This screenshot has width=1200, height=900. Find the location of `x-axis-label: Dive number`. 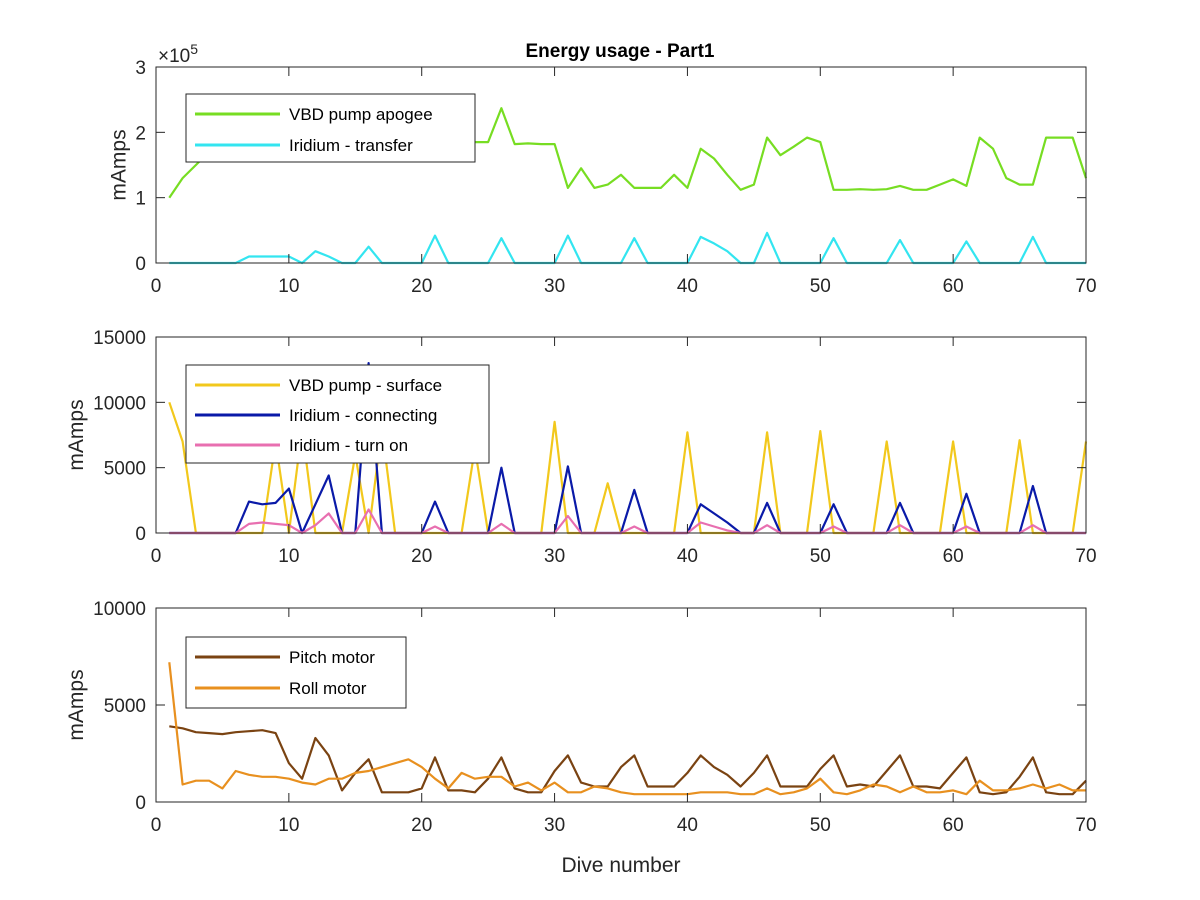

x-axis-label: Dive number is located at coordinates (620, 865).